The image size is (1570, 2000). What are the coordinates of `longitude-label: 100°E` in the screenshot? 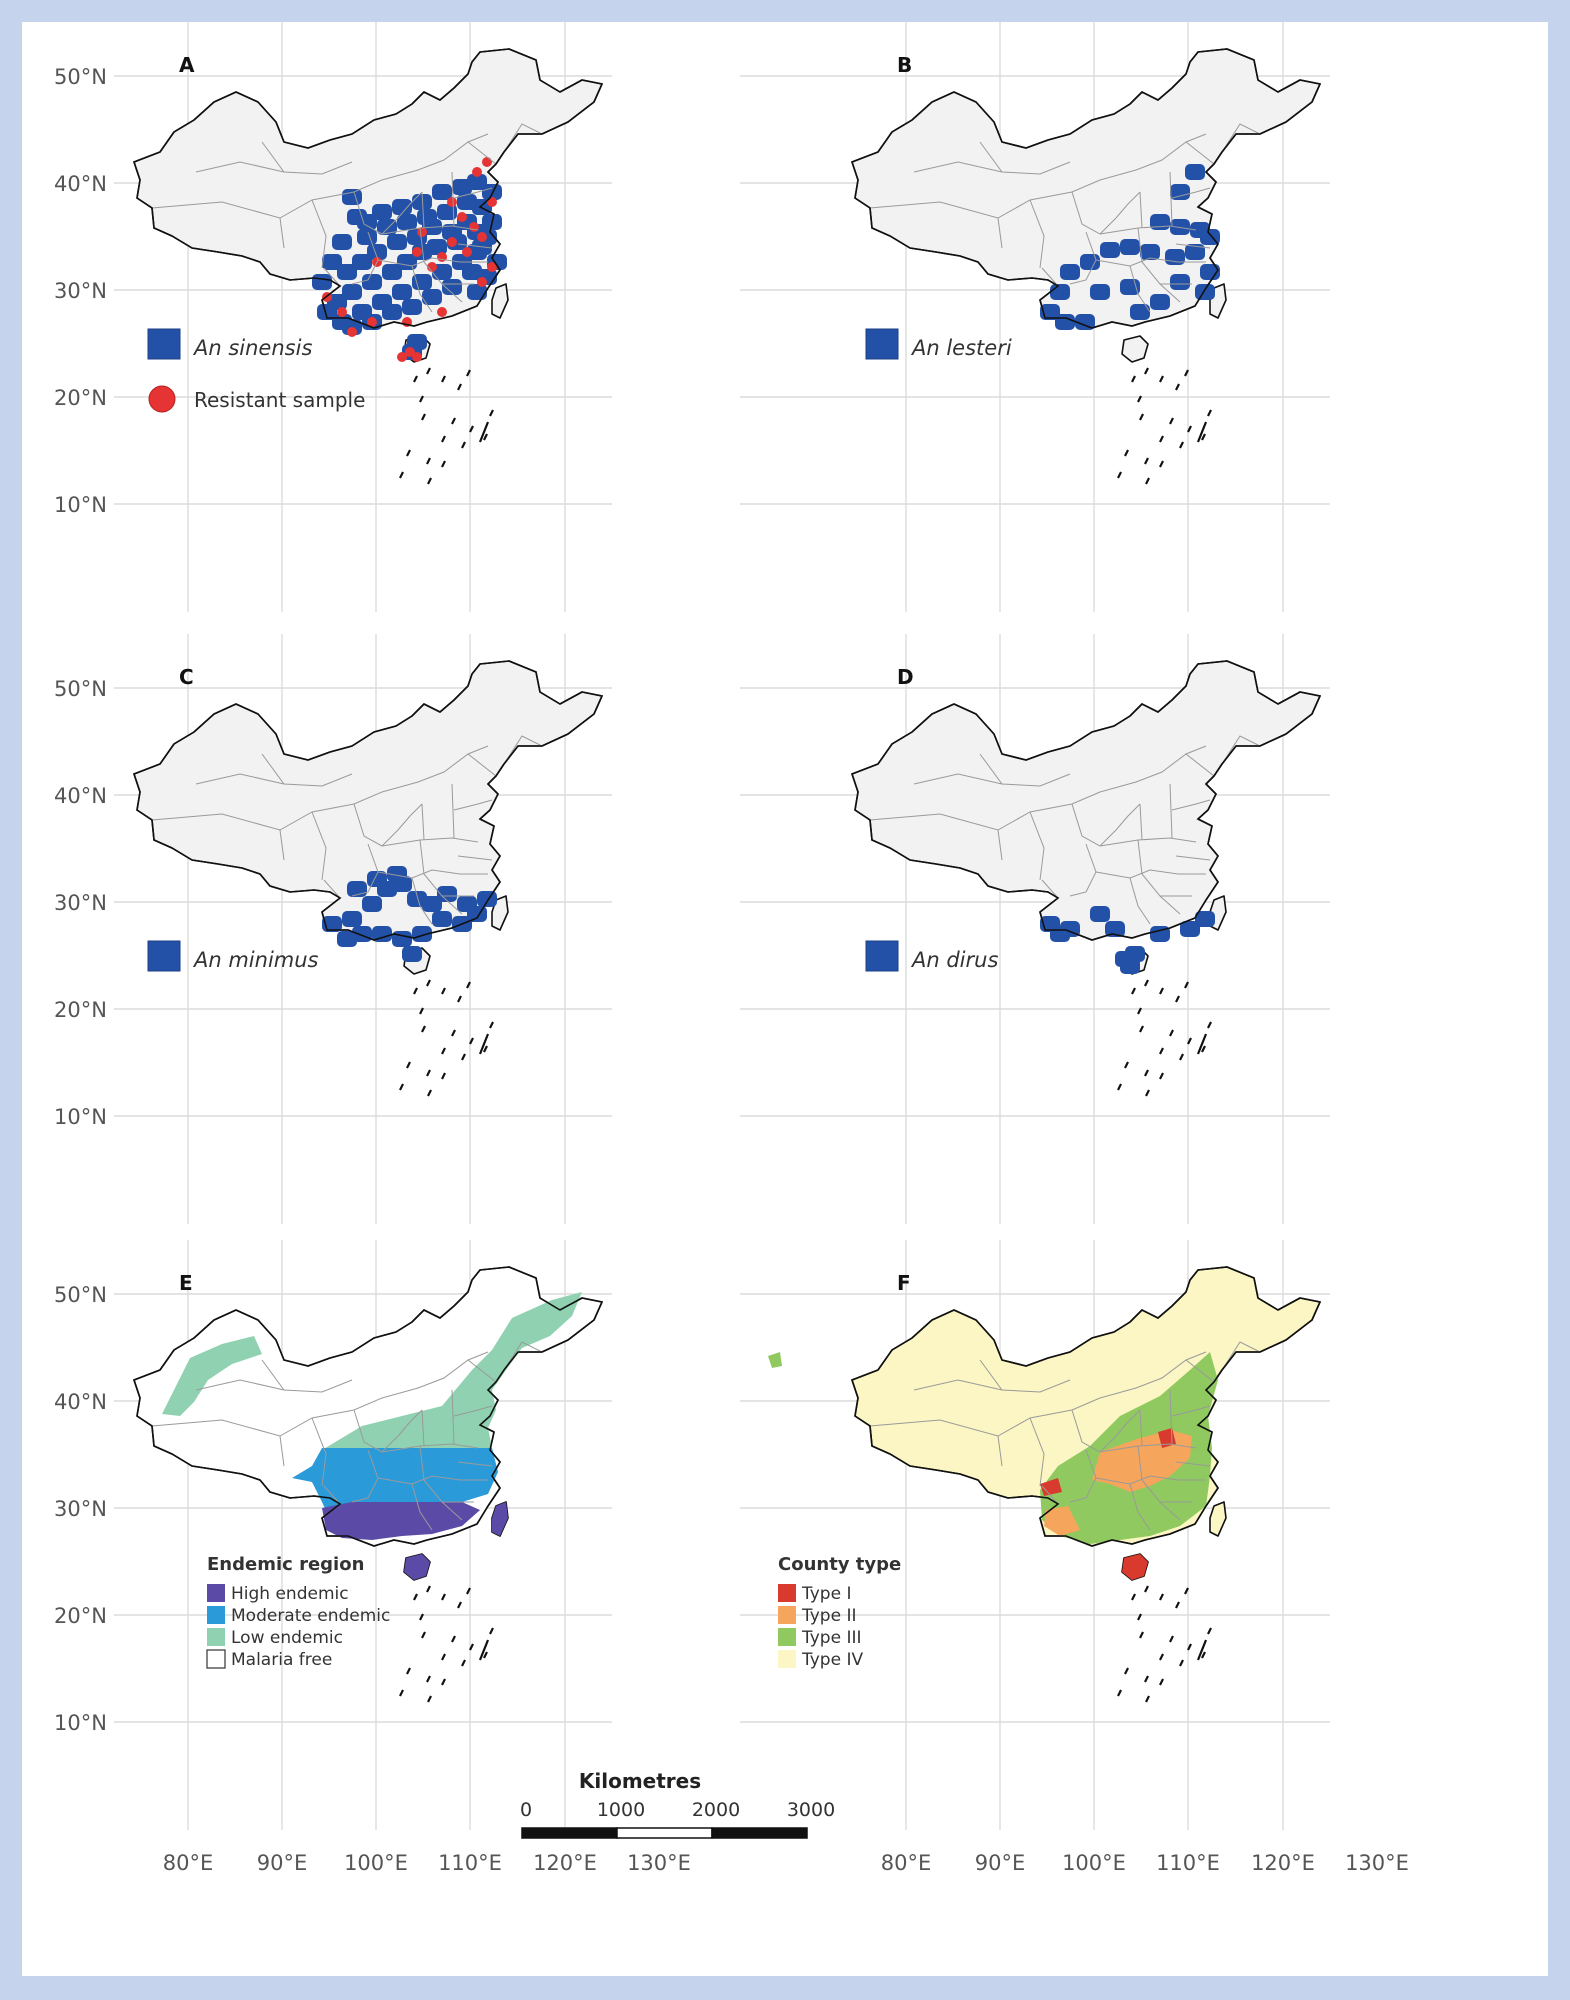 It's located at (1094, 1863).